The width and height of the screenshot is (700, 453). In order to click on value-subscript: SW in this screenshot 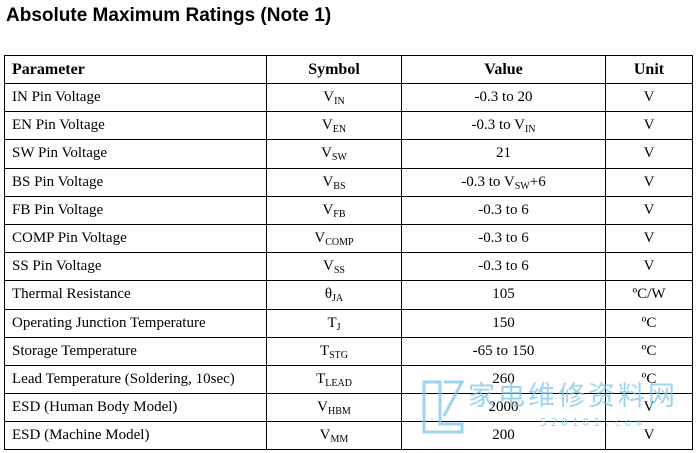, I will do `click(522, 186)`.